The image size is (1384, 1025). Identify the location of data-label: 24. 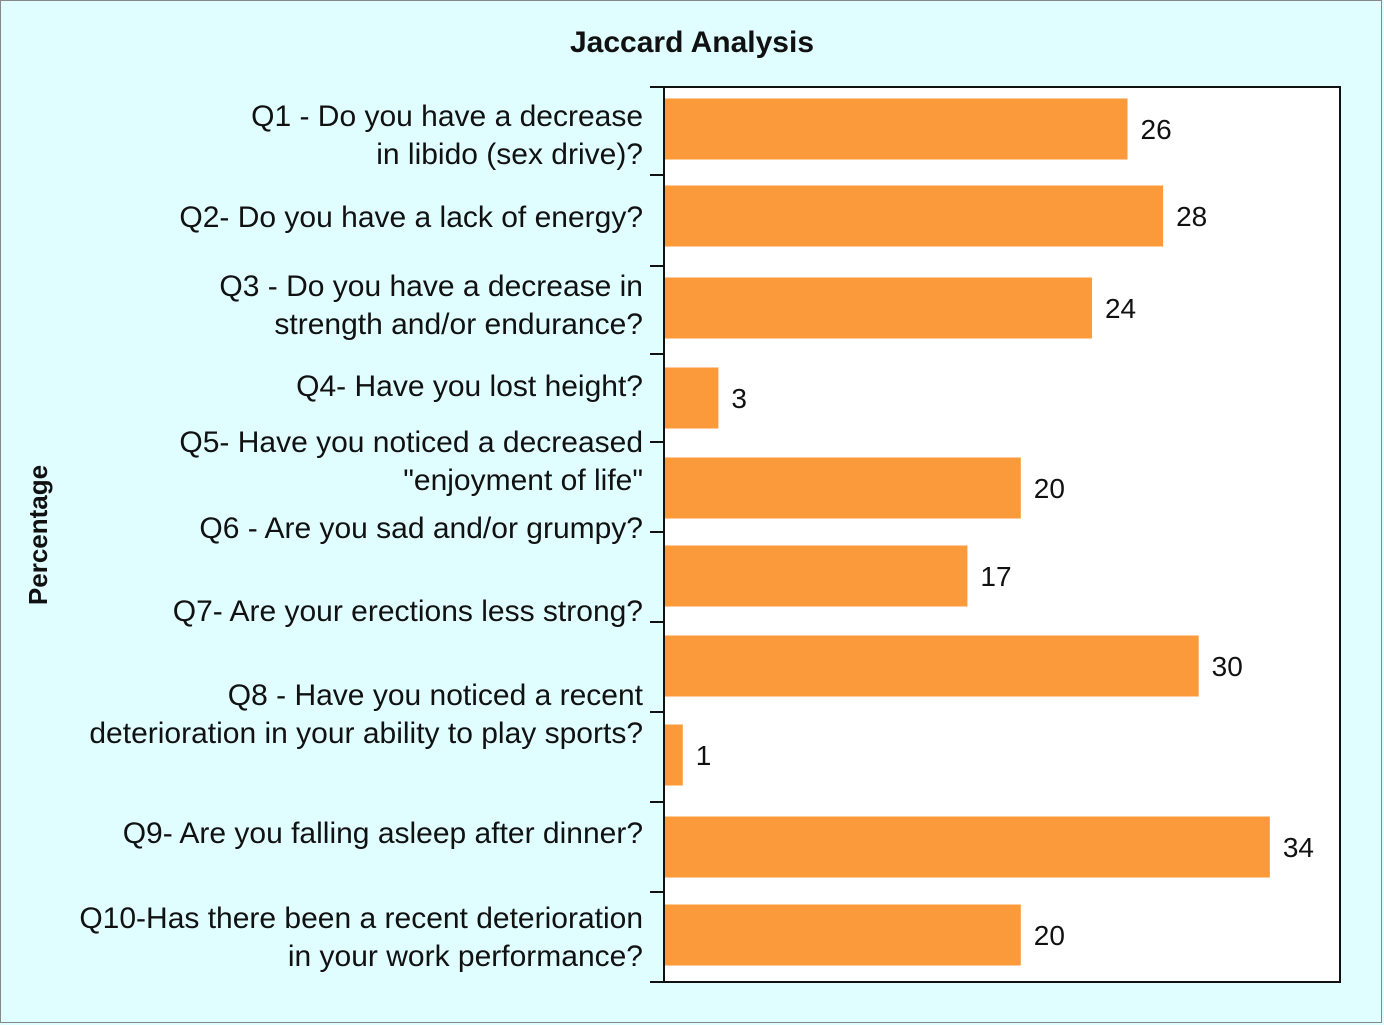
(1120, 308).